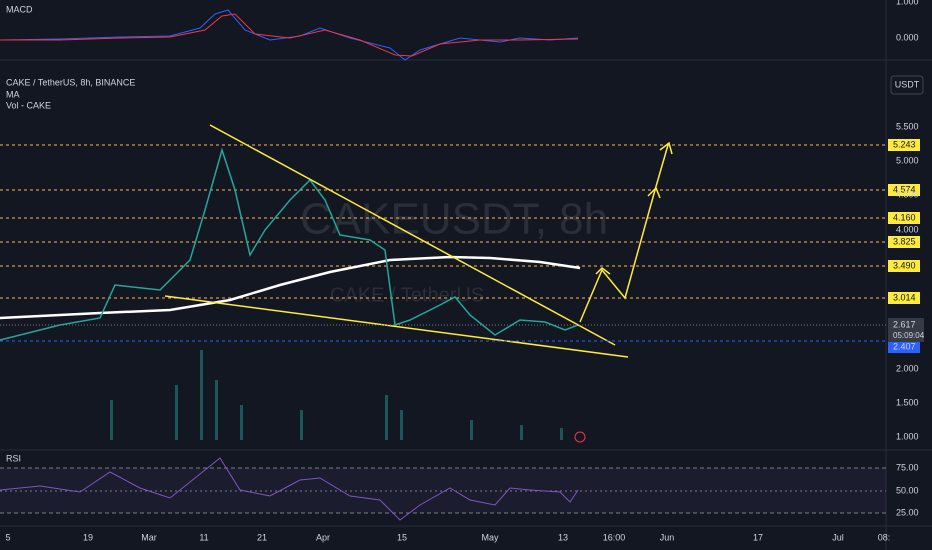 This screenshot has height=550, width=932. I want to click on time-axis-label: Jun, so click(667, 537).